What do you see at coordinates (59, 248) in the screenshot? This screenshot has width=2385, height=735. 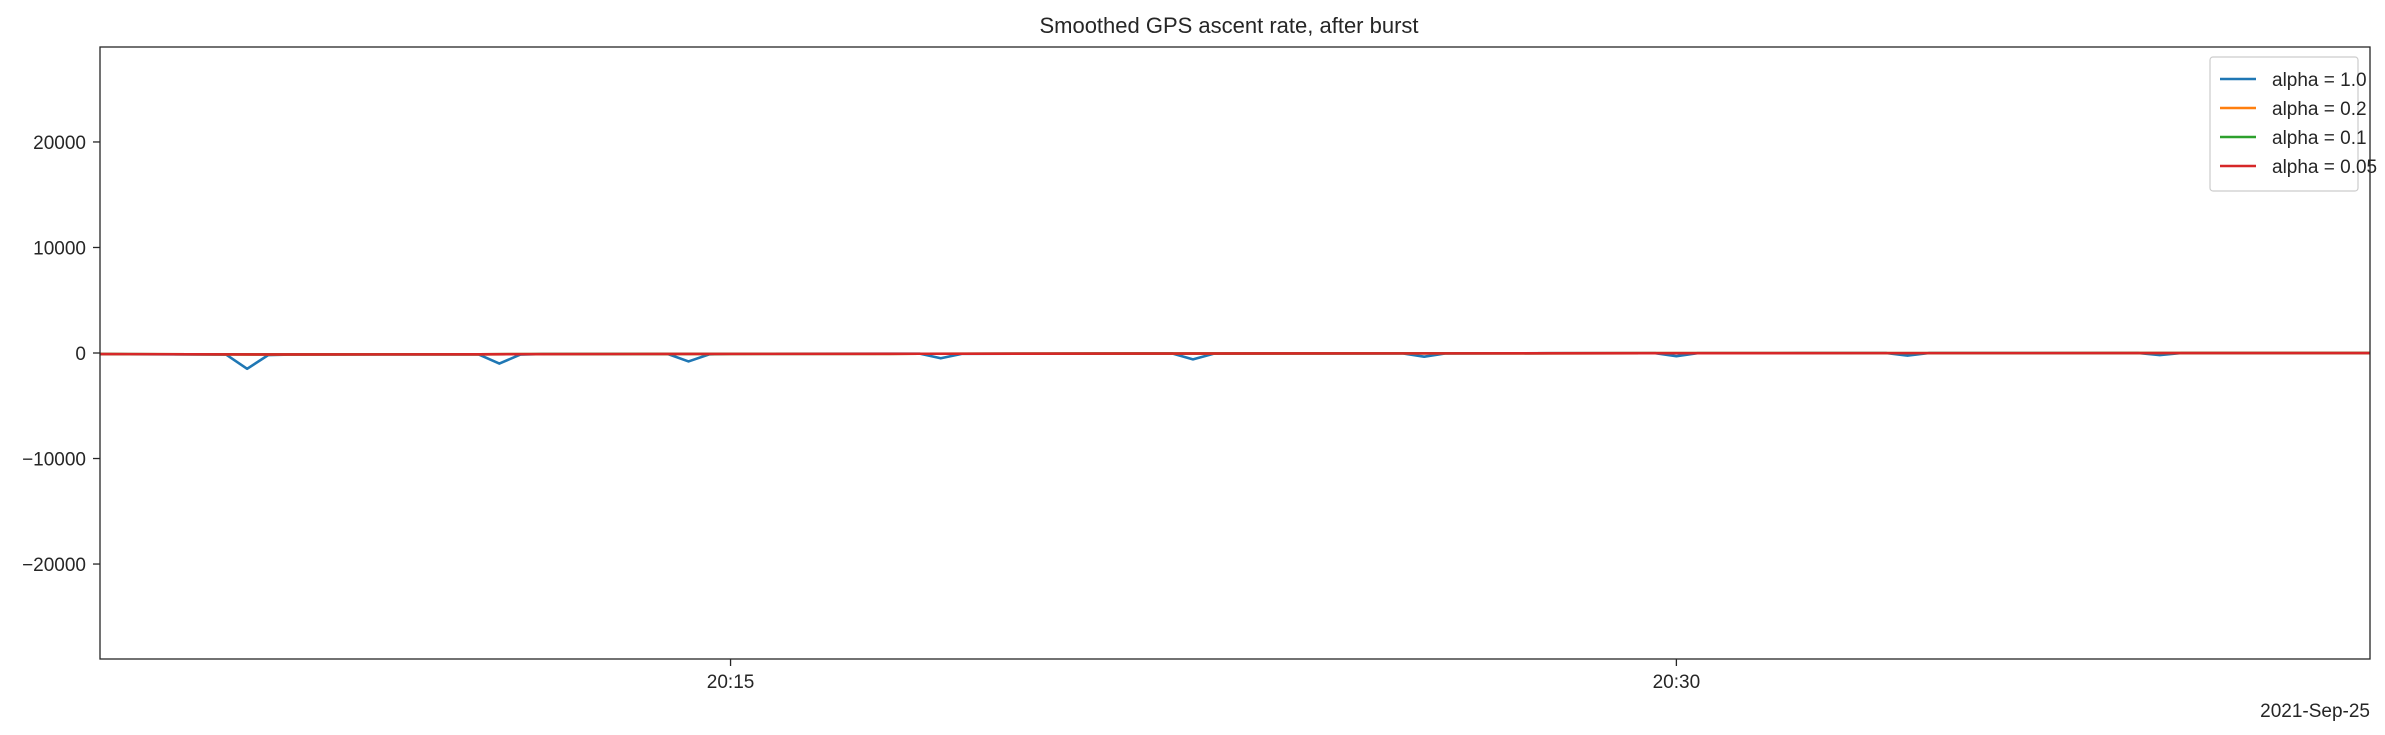 I see `y-tick-label: 10000` at bounding box center [59, 248].